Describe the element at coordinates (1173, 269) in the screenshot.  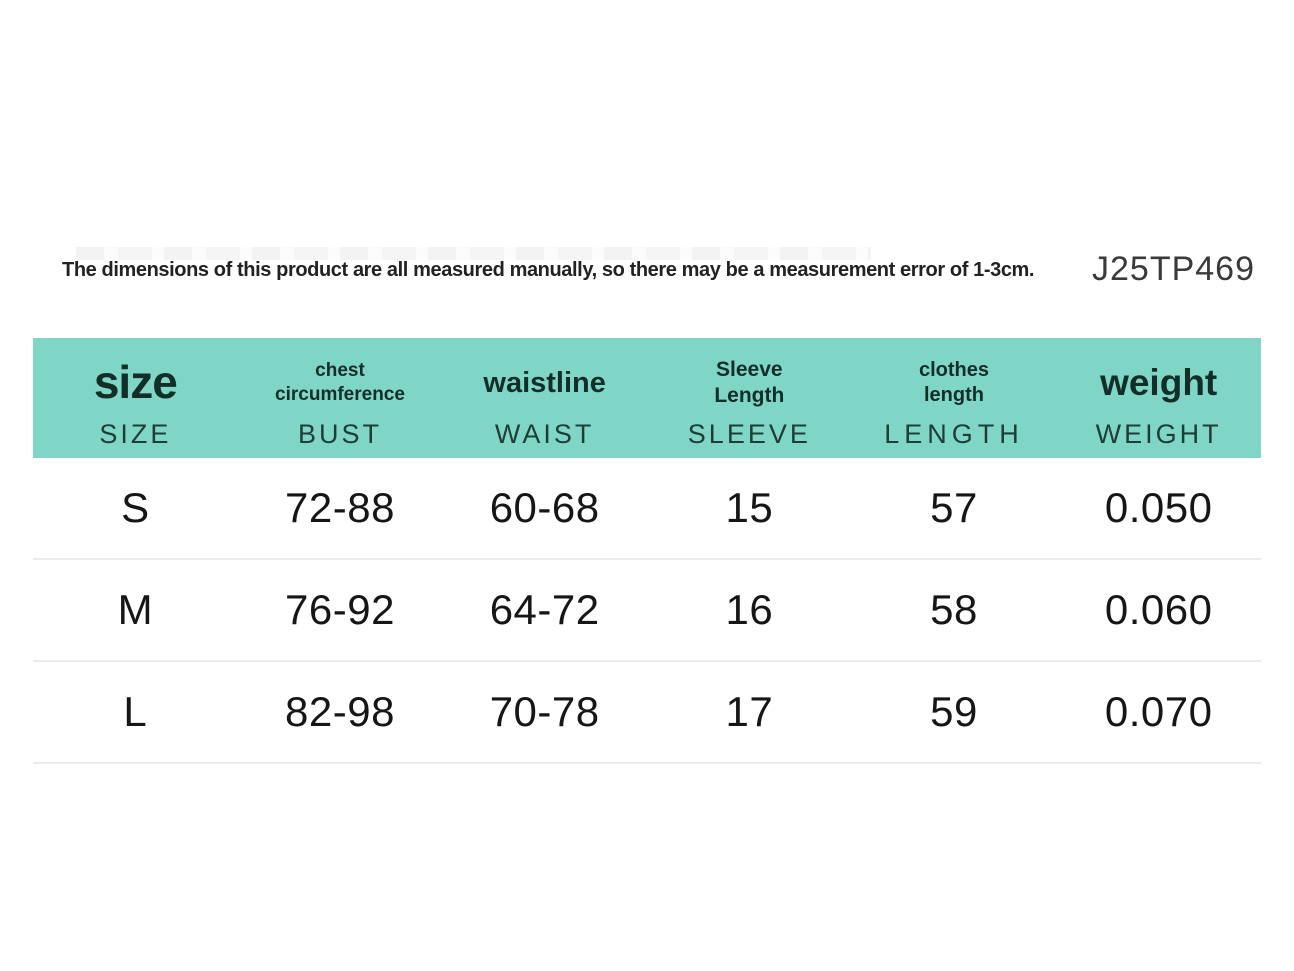
I see `product-code: J25TP469` at that location.